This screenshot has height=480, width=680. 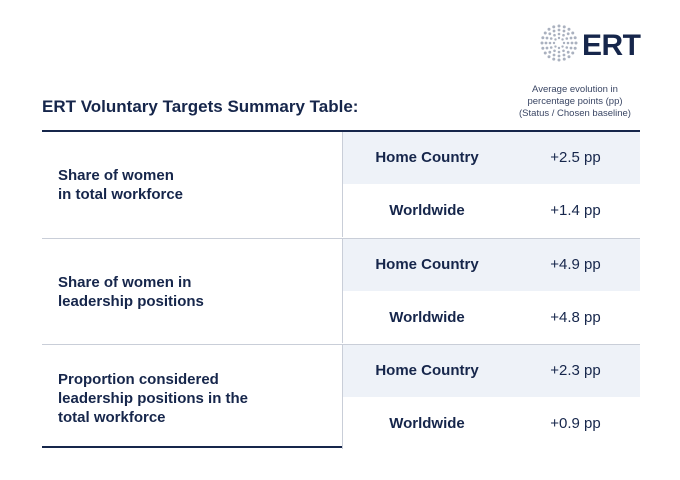 What do you see at coordinates (575, 264) in the screenshot?
I see `row-value: +4.9 pp` at bounding box center [575, 264].